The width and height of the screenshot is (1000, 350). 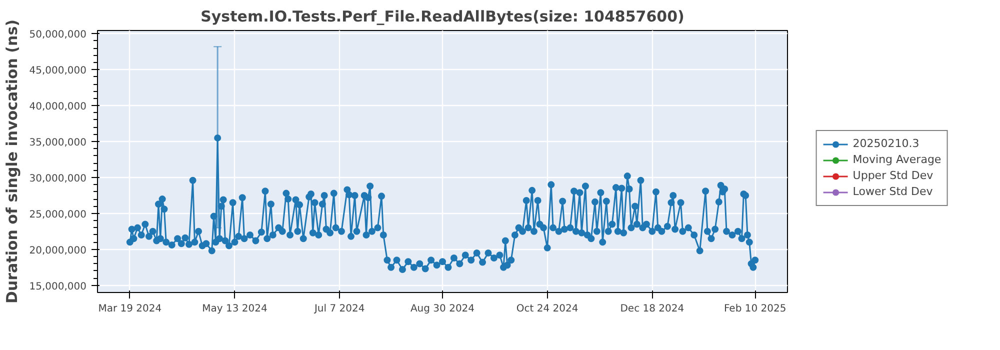 What do you see at coordinates (58, 143) in the screenshot?
I see `y-tick-label: 35,000,000` at bounding box center [58, 143].